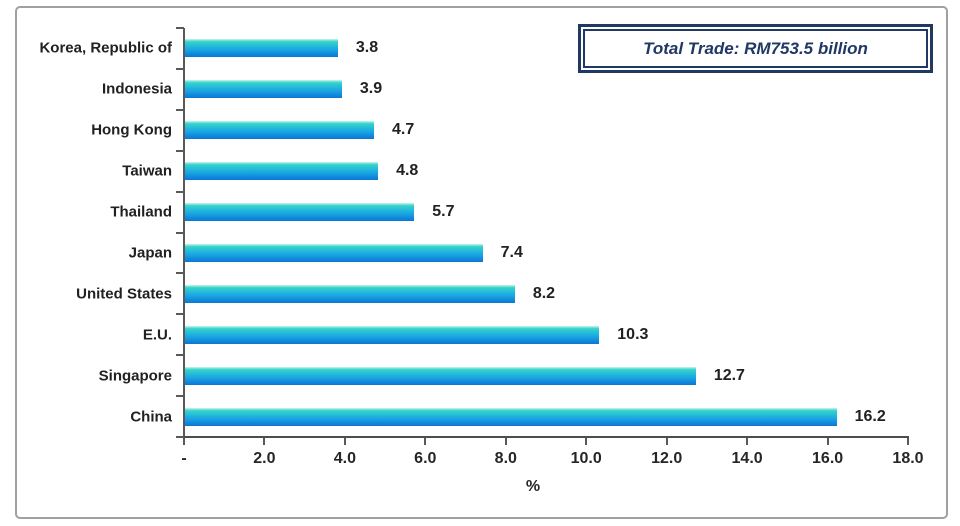 This screenshot has width=960, height=526. I want to click on total-trade-annotation-box: Total Trade: RM753.5 billion, so click(755, 48).